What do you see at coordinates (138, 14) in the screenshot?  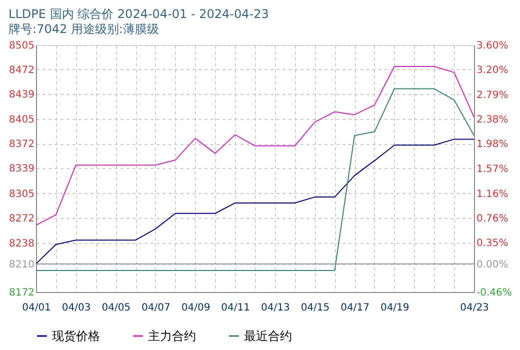 I see `chart-title: LLDPE 国内 综合价 2024-04-01 - 2024-04-23` at bounding box center [138, 14].